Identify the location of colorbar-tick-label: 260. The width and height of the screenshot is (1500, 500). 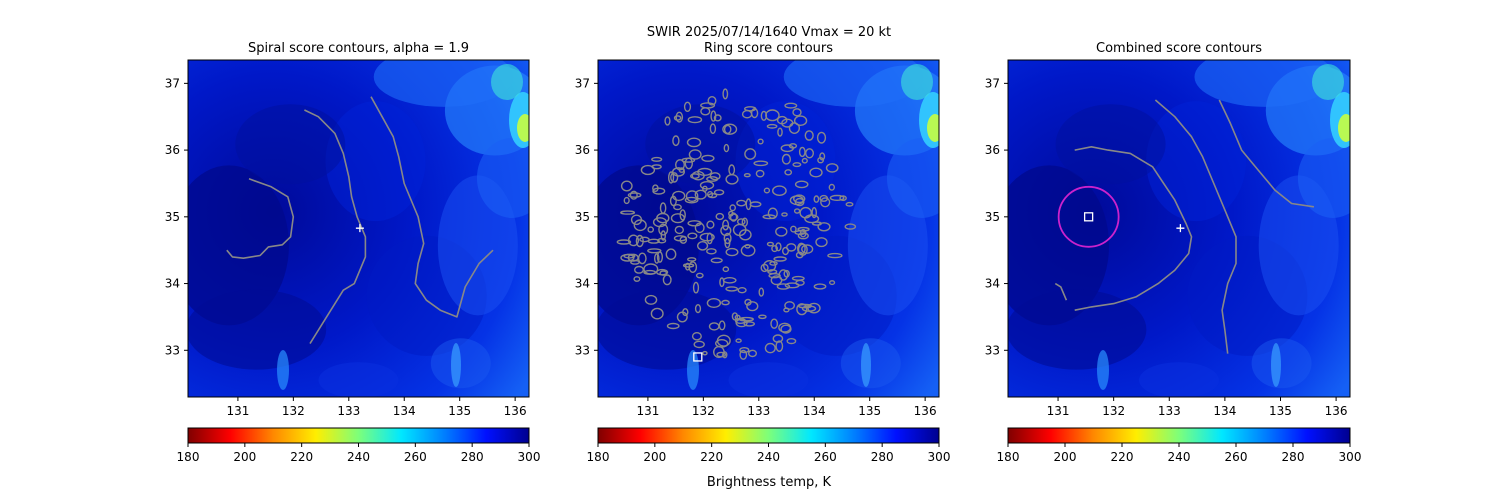
(825, 457).